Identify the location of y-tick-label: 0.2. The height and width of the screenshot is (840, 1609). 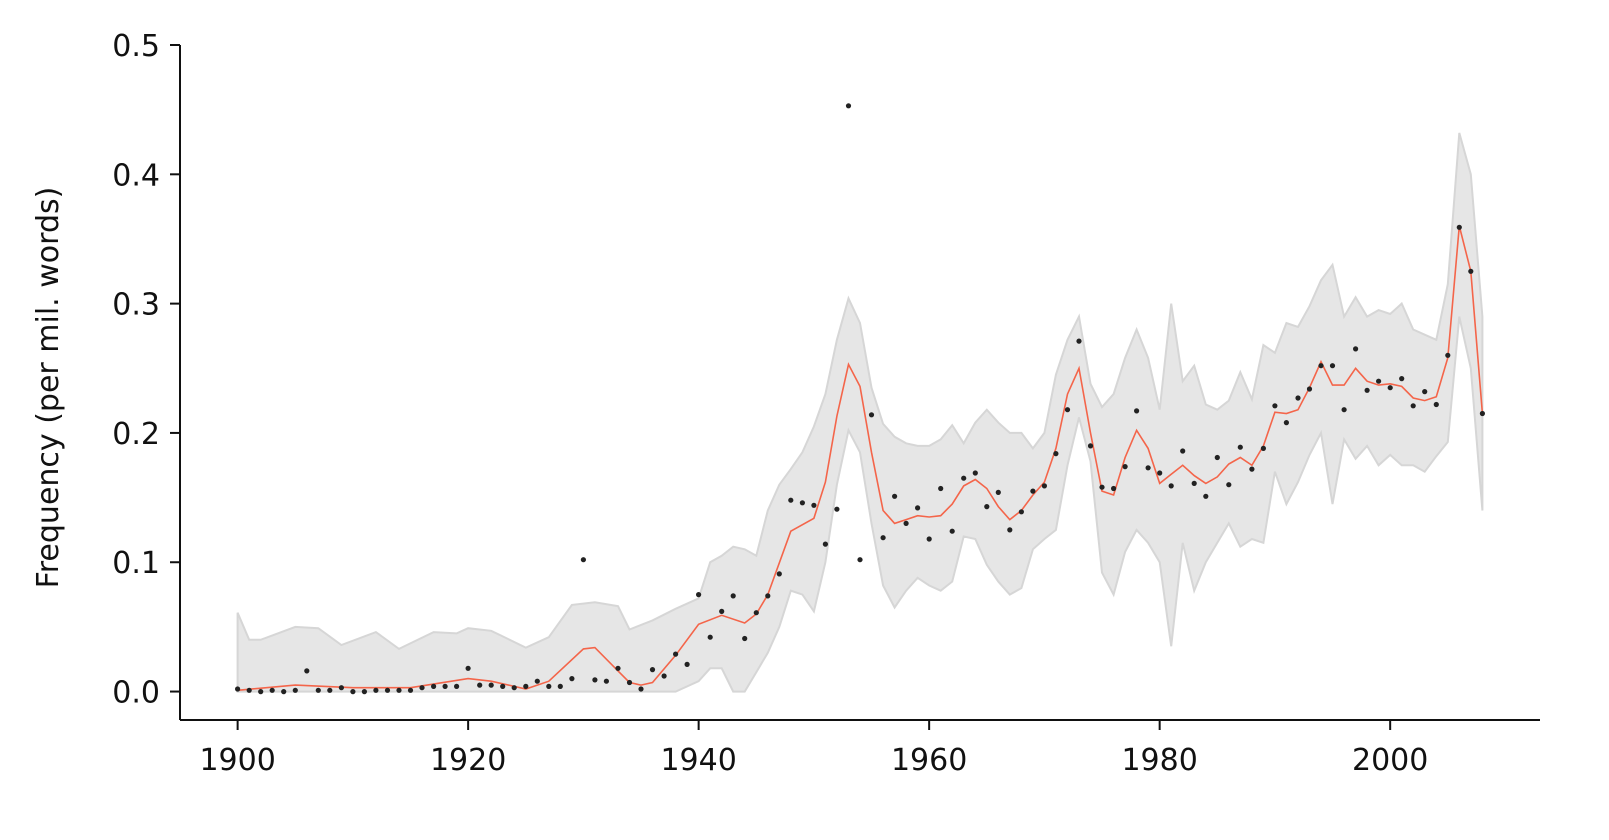
(136, 434).